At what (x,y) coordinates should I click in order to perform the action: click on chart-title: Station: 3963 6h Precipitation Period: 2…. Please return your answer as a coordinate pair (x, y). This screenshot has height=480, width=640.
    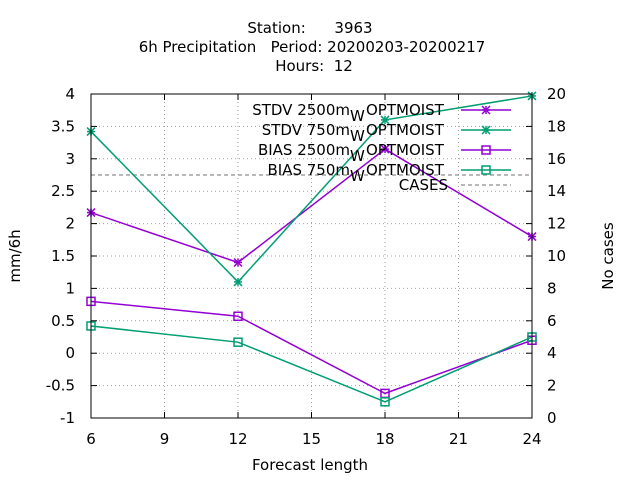
    Looking at the image, I should click on (312, 47).